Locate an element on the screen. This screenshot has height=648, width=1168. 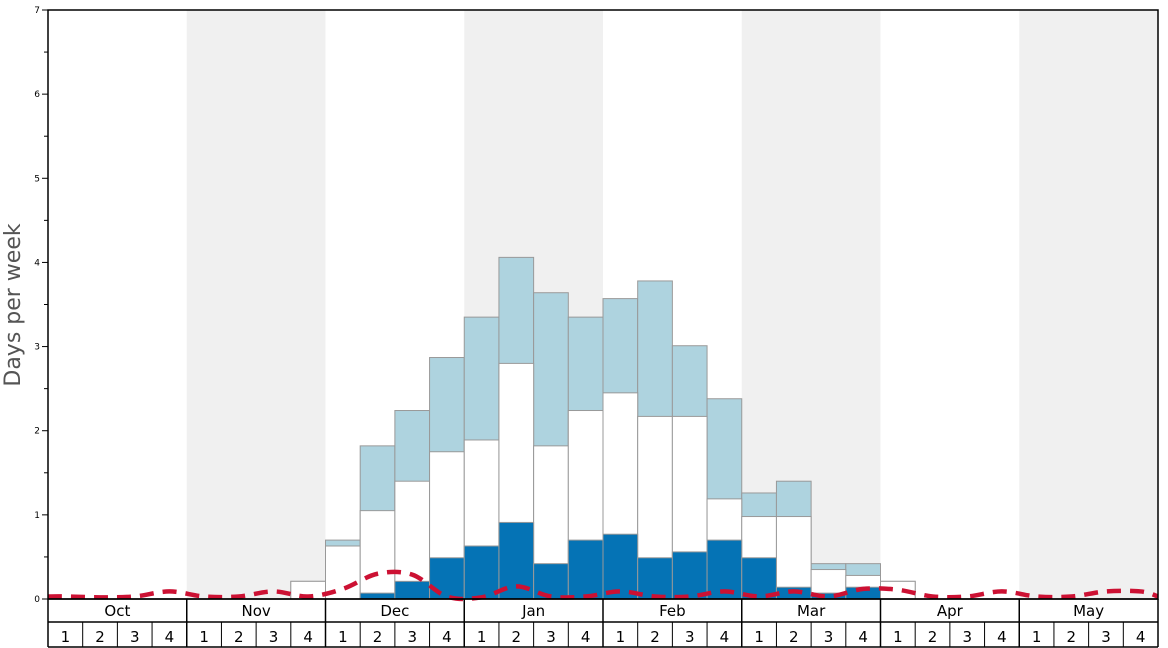
month-label-oct: Oct is located at coordinates (117, 611).